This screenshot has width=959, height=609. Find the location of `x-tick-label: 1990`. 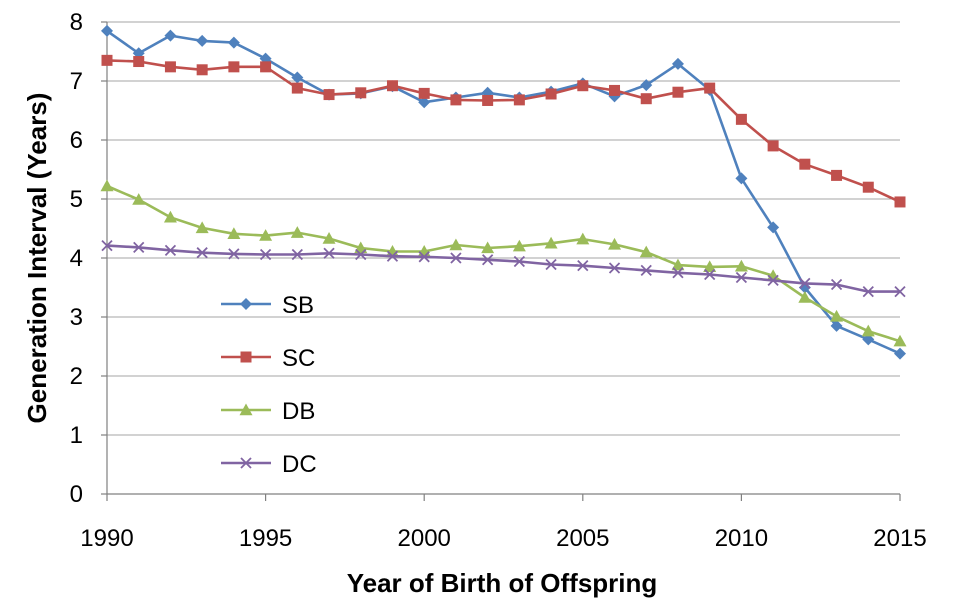

x-tick-label: 1990 is located at coordinates (106, 538).